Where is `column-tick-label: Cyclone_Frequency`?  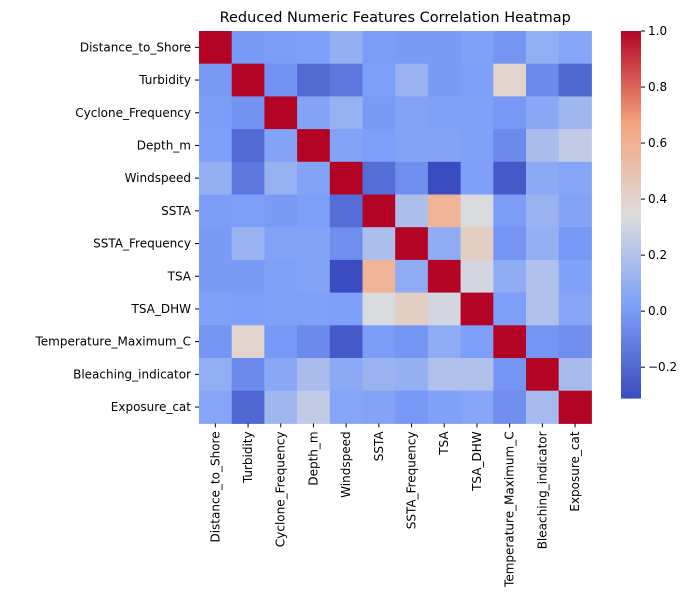
column-tick-label: Cyclone_Frequency is located at coordinates (281, 489).